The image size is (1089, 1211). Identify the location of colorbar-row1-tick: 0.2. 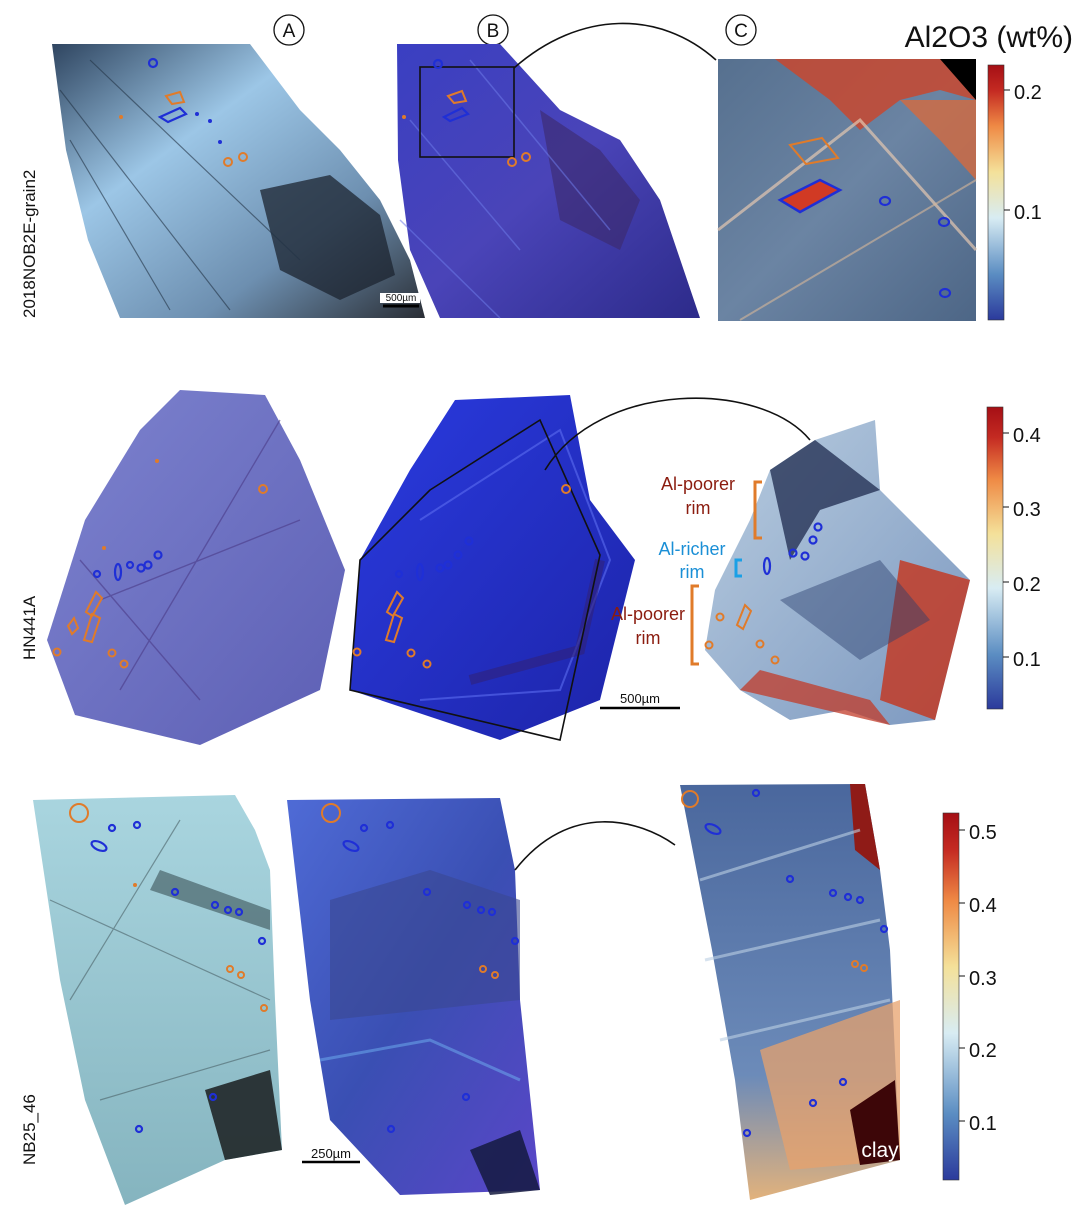
(1028, 93).